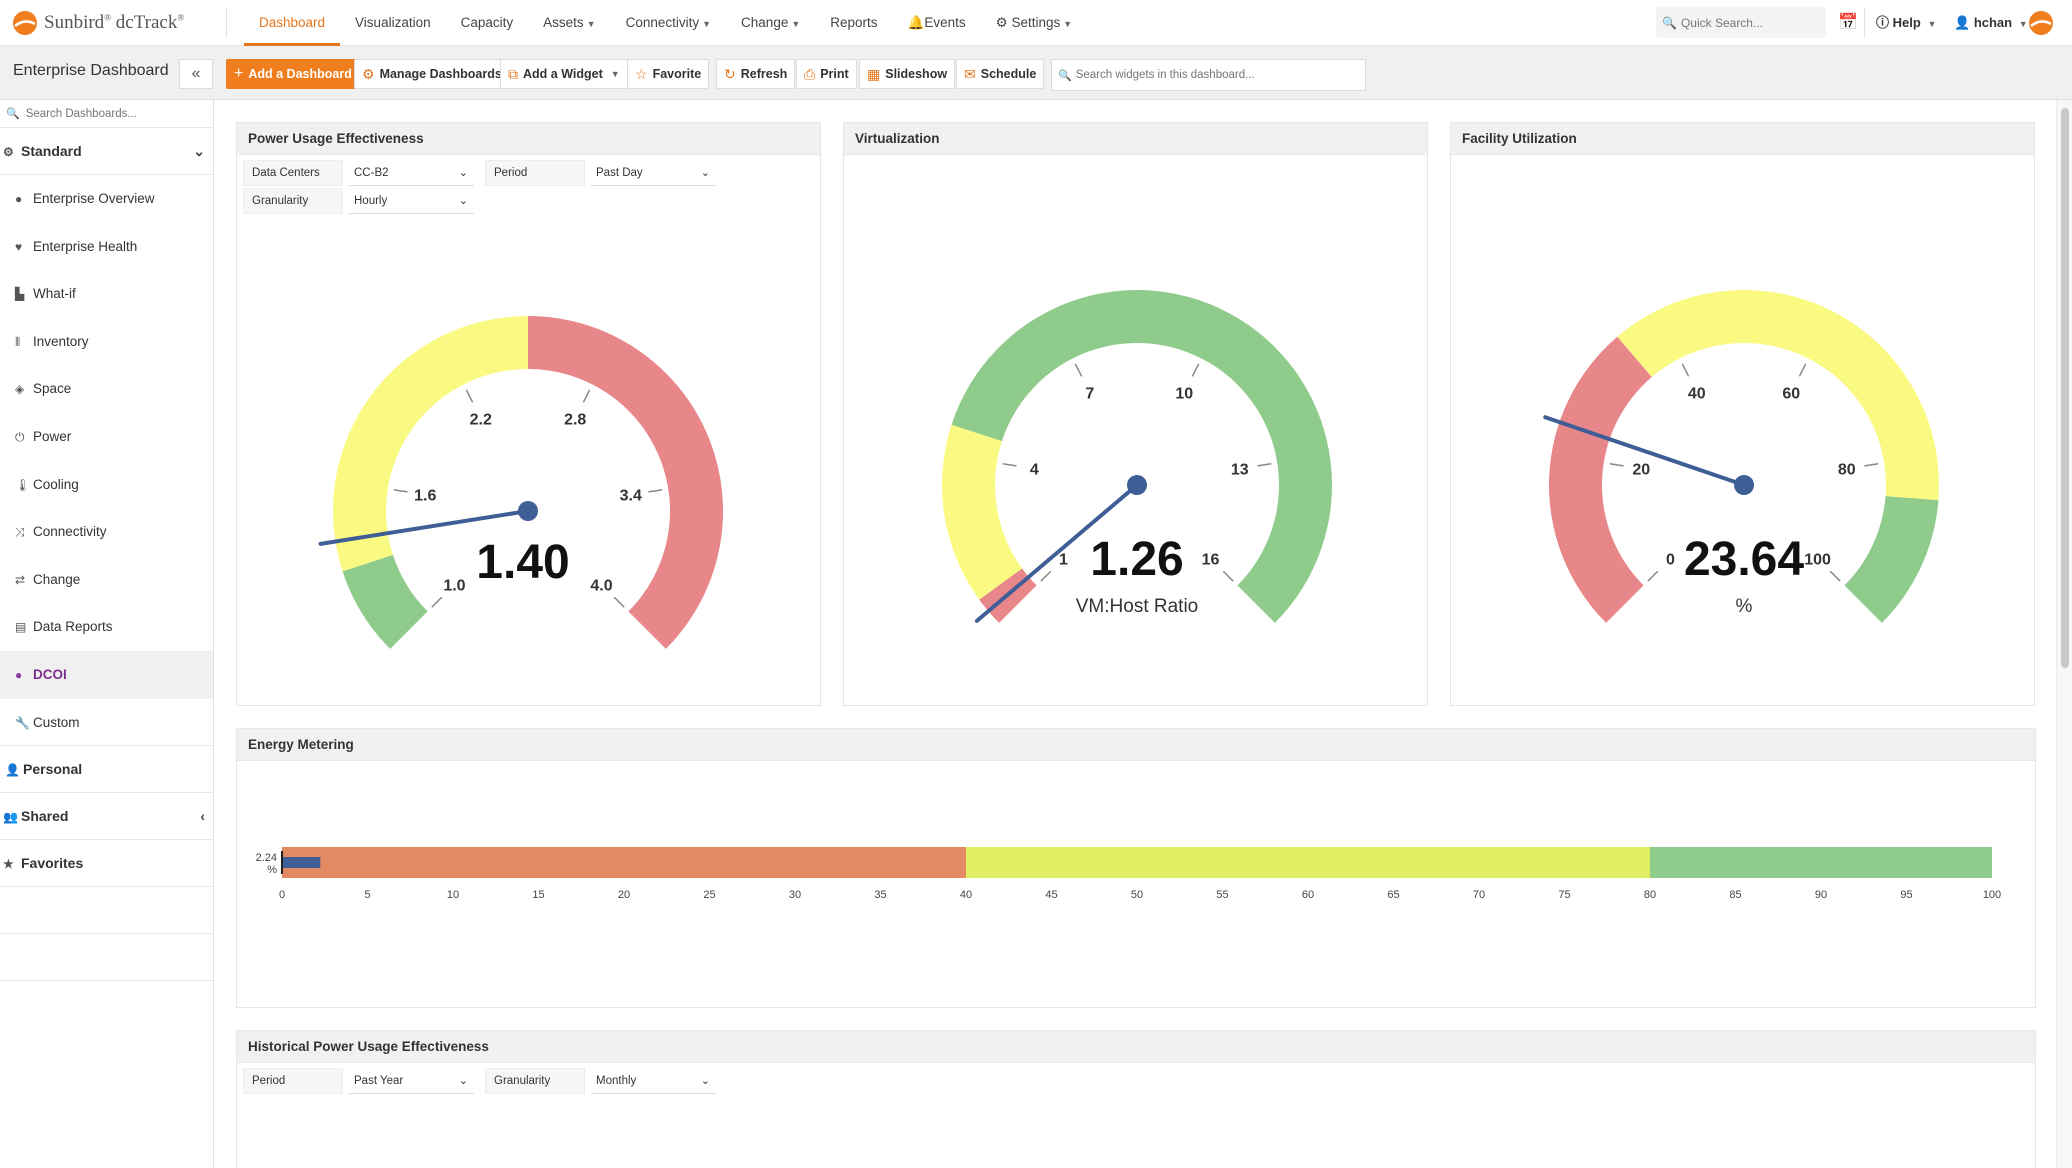 The image size is (2072, 1168). Describe the element at coordinates (106, 389) in the screenshot. I see `sidebar-item-space: ◈ Space` at that location.